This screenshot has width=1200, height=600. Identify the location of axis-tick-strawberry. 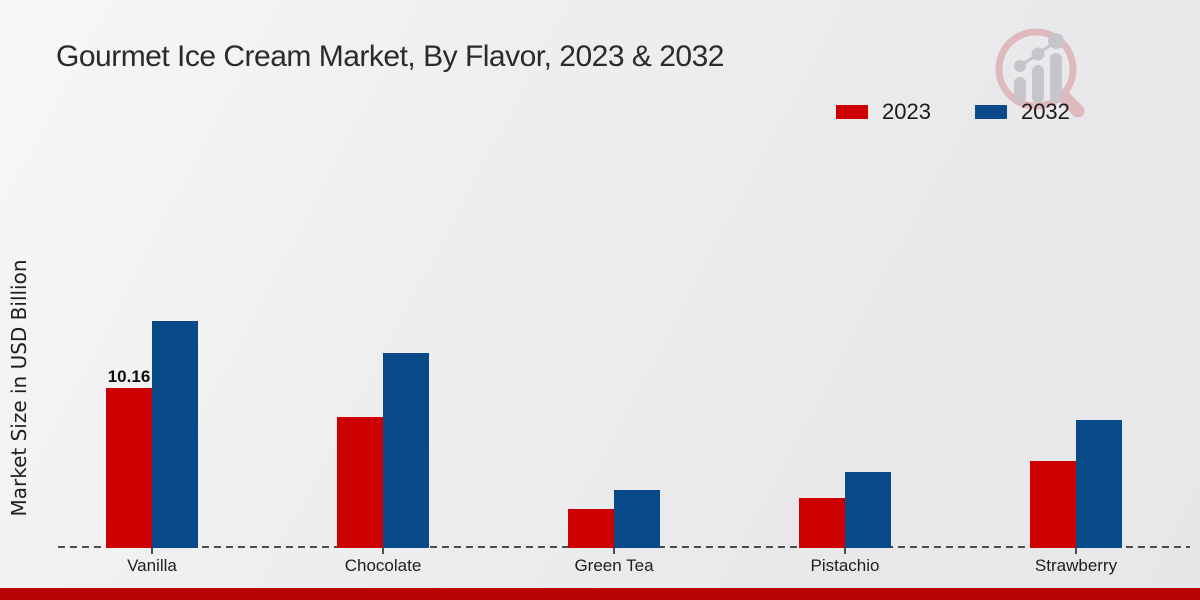
(1076, 551).